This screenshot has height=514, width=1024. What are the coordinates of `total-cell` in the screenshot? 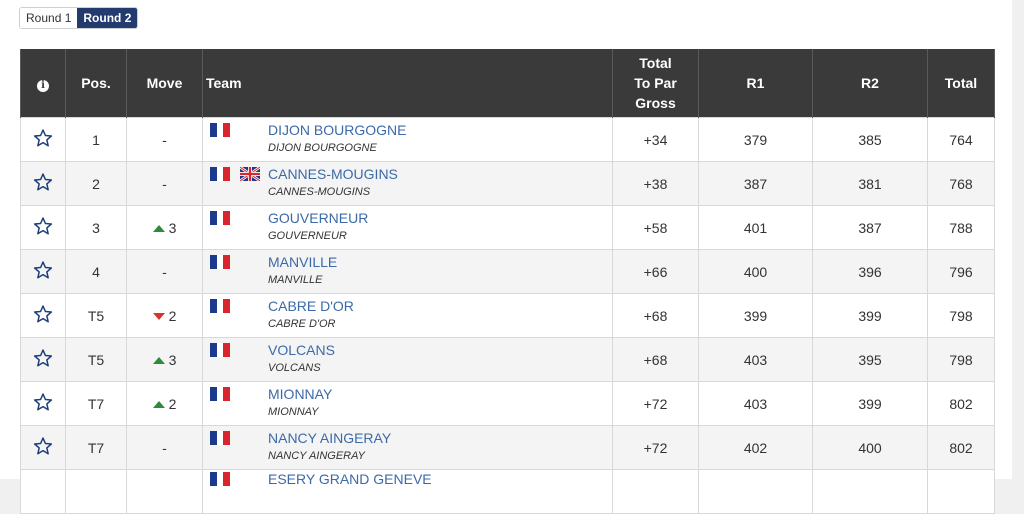 It's located at (961, 491).